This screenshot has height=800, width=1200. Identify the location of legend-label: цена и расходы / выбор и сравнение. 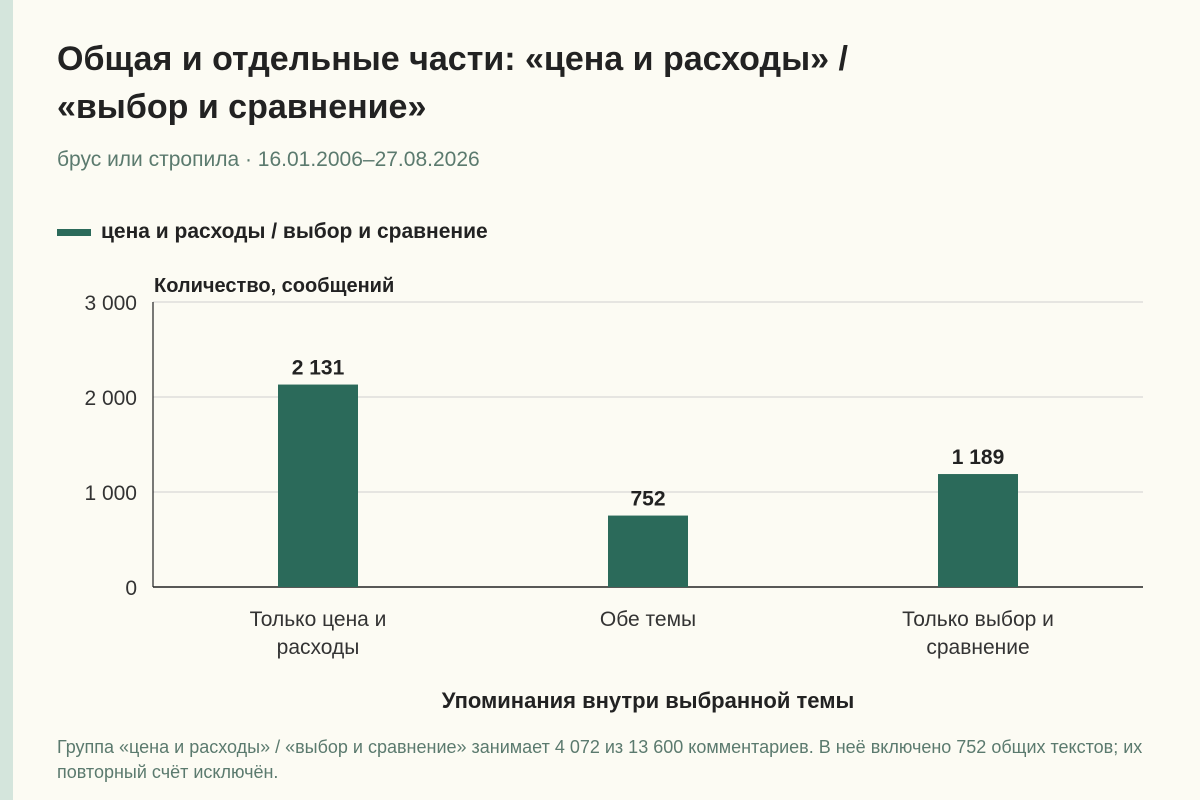
(294, 231).